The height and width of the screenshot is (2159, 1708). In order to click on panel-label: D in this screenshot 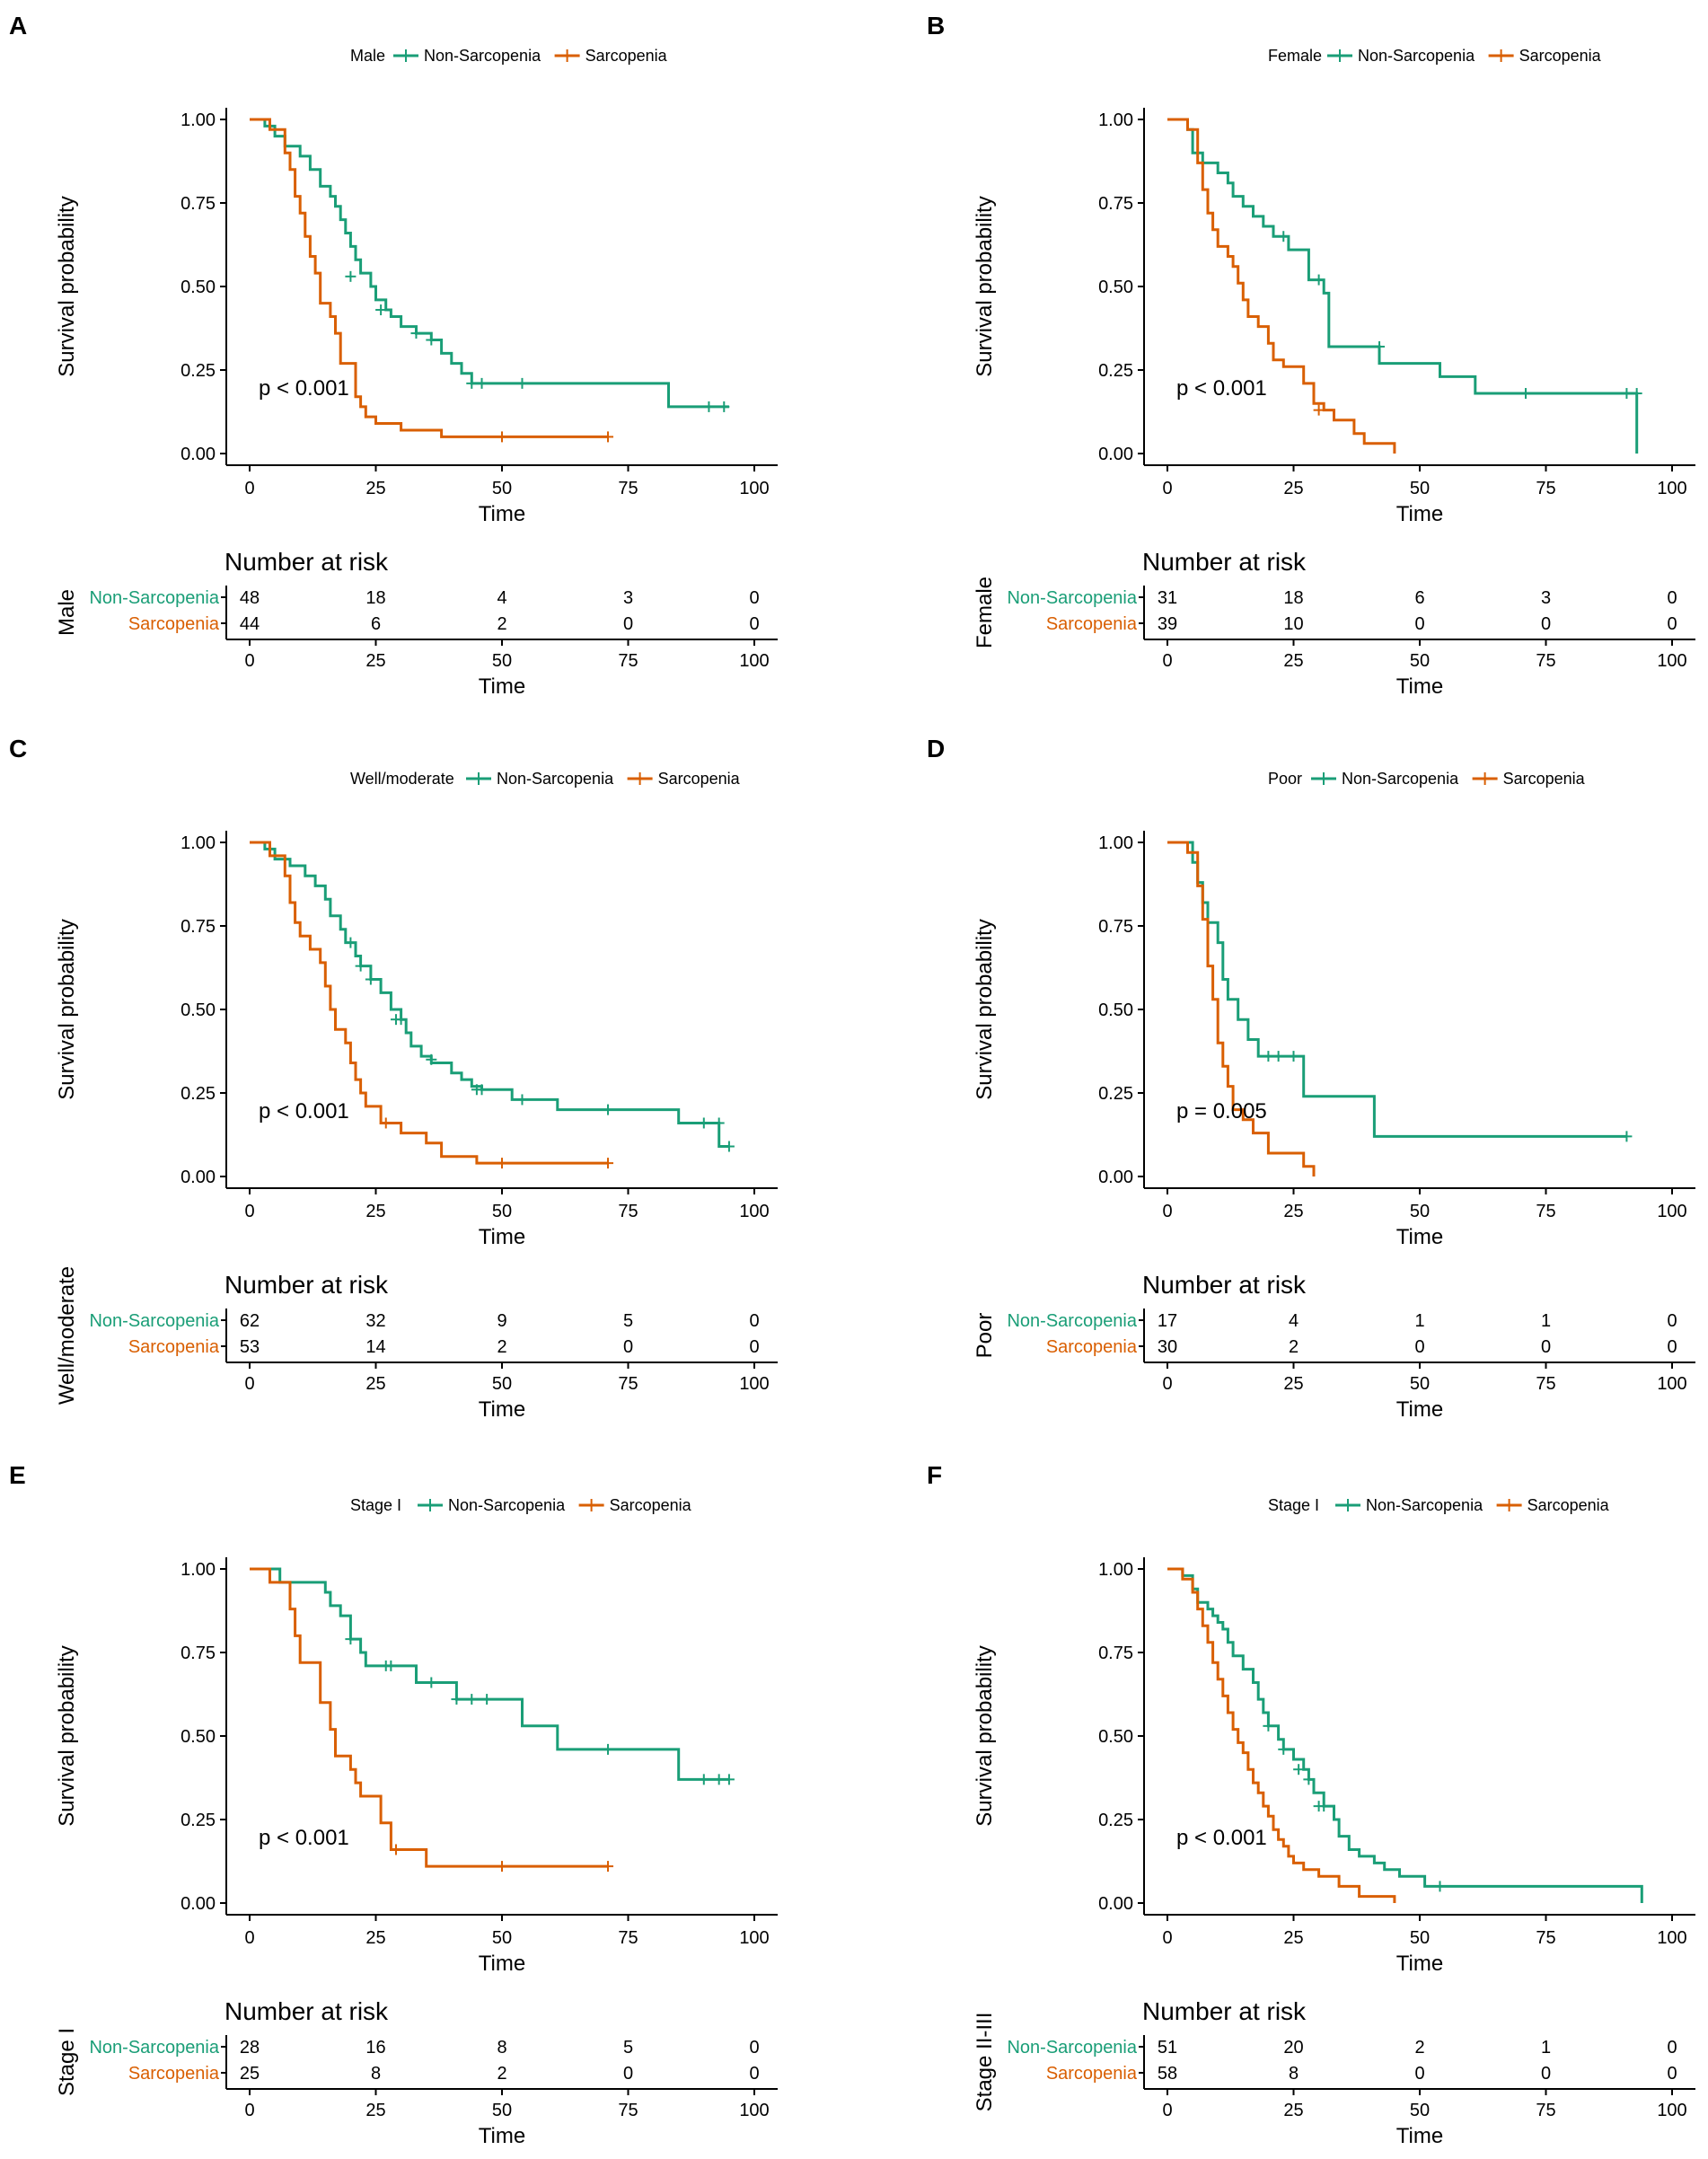, I will do `click(936, 748)`.